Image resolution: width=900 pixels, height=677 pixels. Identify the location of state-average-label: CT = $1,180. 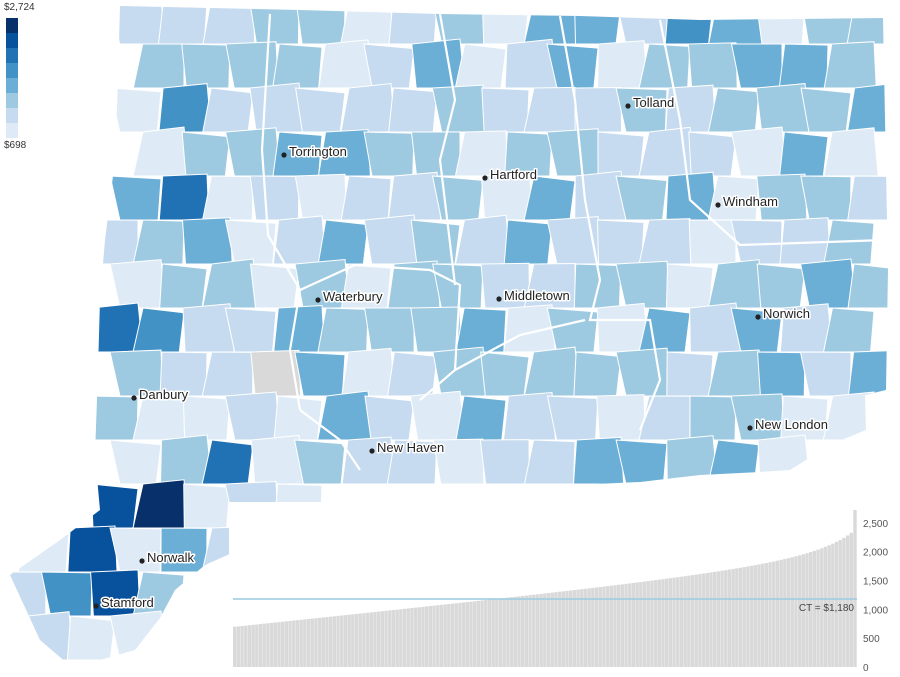
(827, 608).